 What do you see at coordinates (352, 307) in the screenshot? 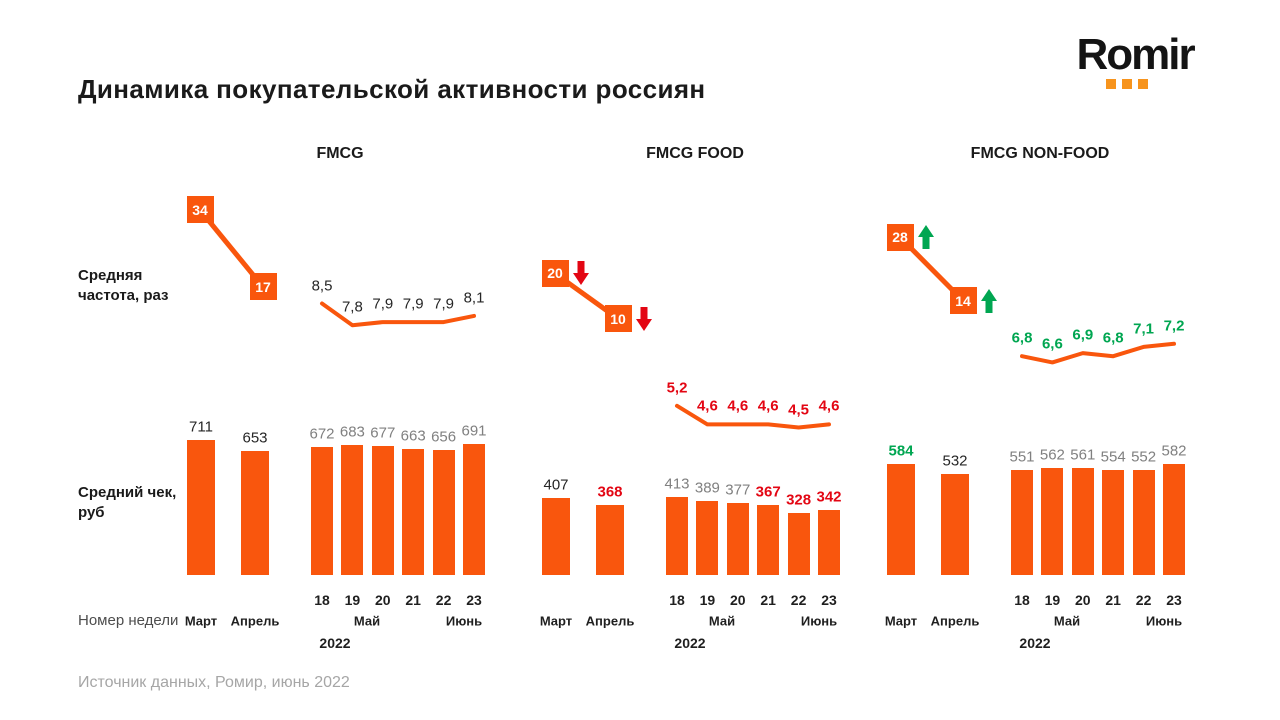
I see `frequency-weekly-value-label: 7,8` at bounding box center [352, 307].